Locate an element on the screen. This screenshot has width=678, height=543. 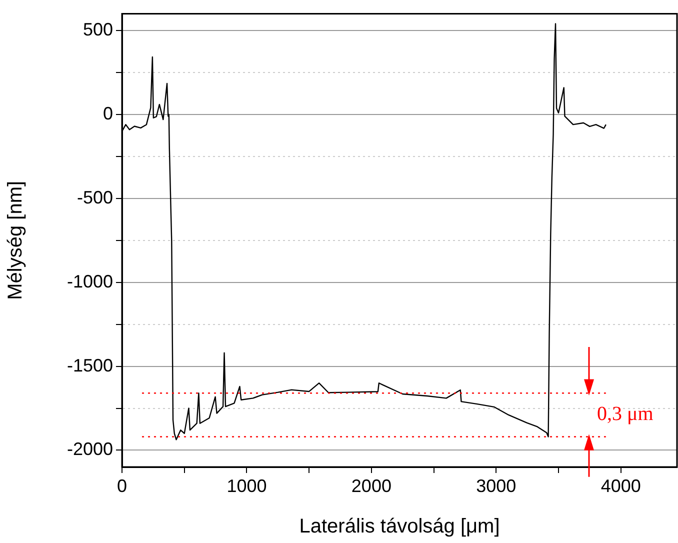
y-tick-label: -1500 is located at coordinates (89, 365).